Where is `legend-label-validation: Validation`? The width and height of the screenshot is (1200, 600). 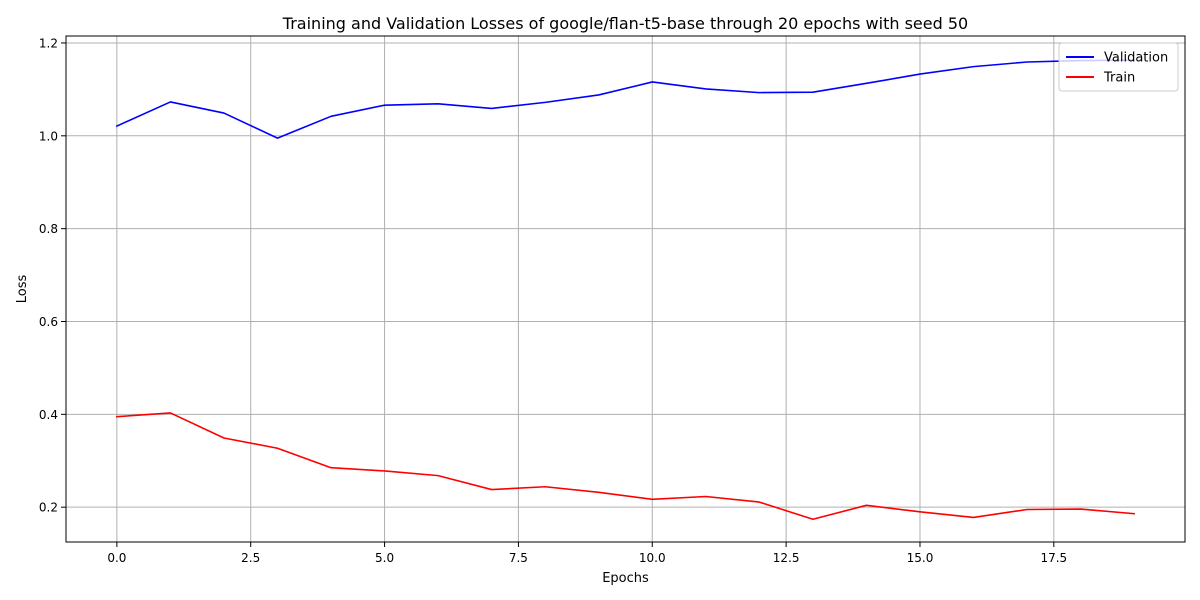 legend-label-validation: Validation is located at coordinates (1136, 58).